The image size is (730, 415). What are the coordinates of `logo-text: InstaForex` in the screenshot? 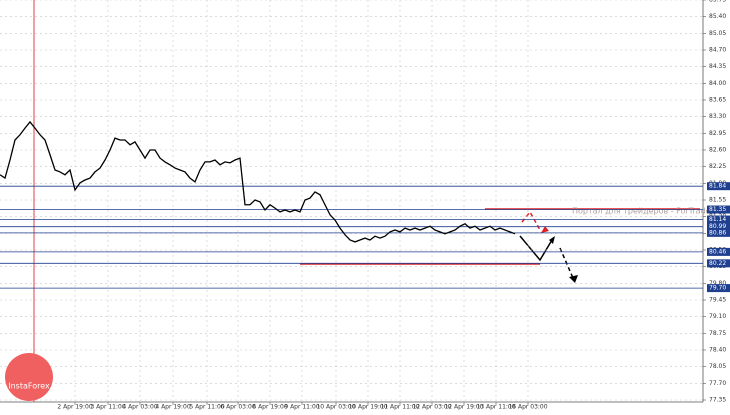 It's located at (29, 386).